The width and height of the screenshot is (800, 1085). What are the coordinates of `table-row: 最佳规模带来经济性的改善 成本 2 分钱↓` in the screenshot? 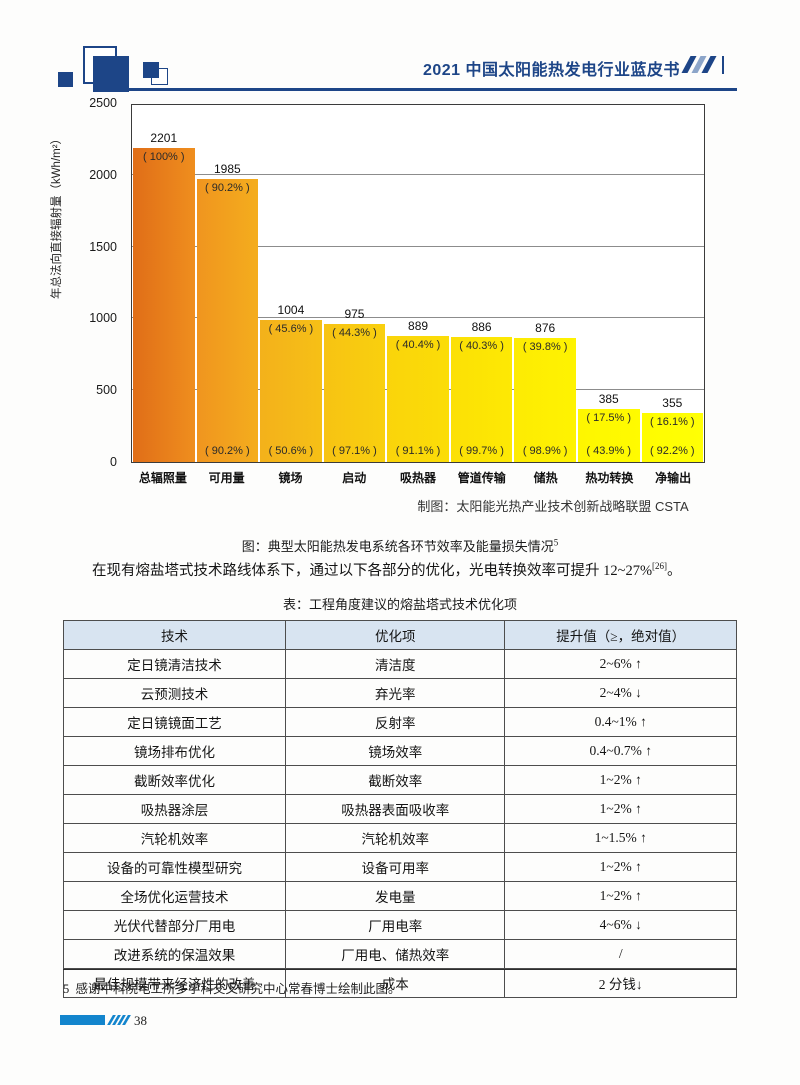 It's located at (399, 983).